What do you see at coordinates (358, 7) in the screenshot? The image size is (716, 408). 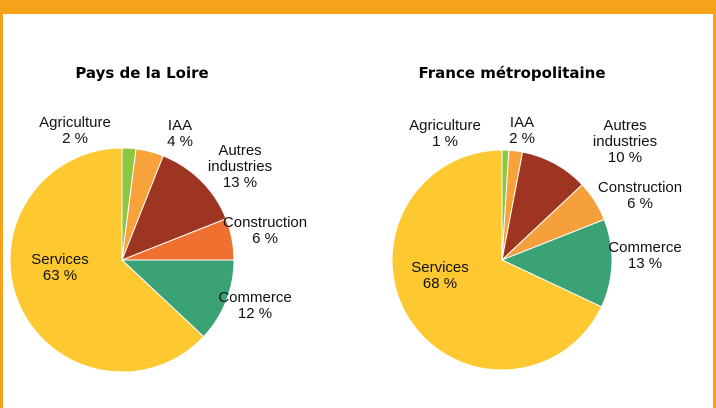 I see `top-bar` at bounding box center [358, 7].